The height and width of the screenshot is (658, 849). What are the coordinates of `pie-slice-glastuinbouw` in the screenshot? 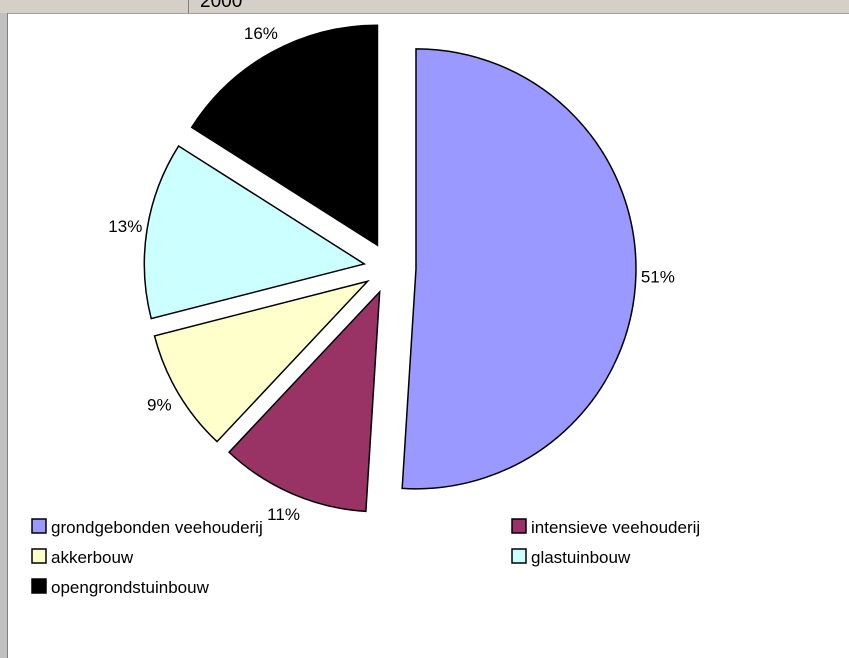 It's located at (255, 232).